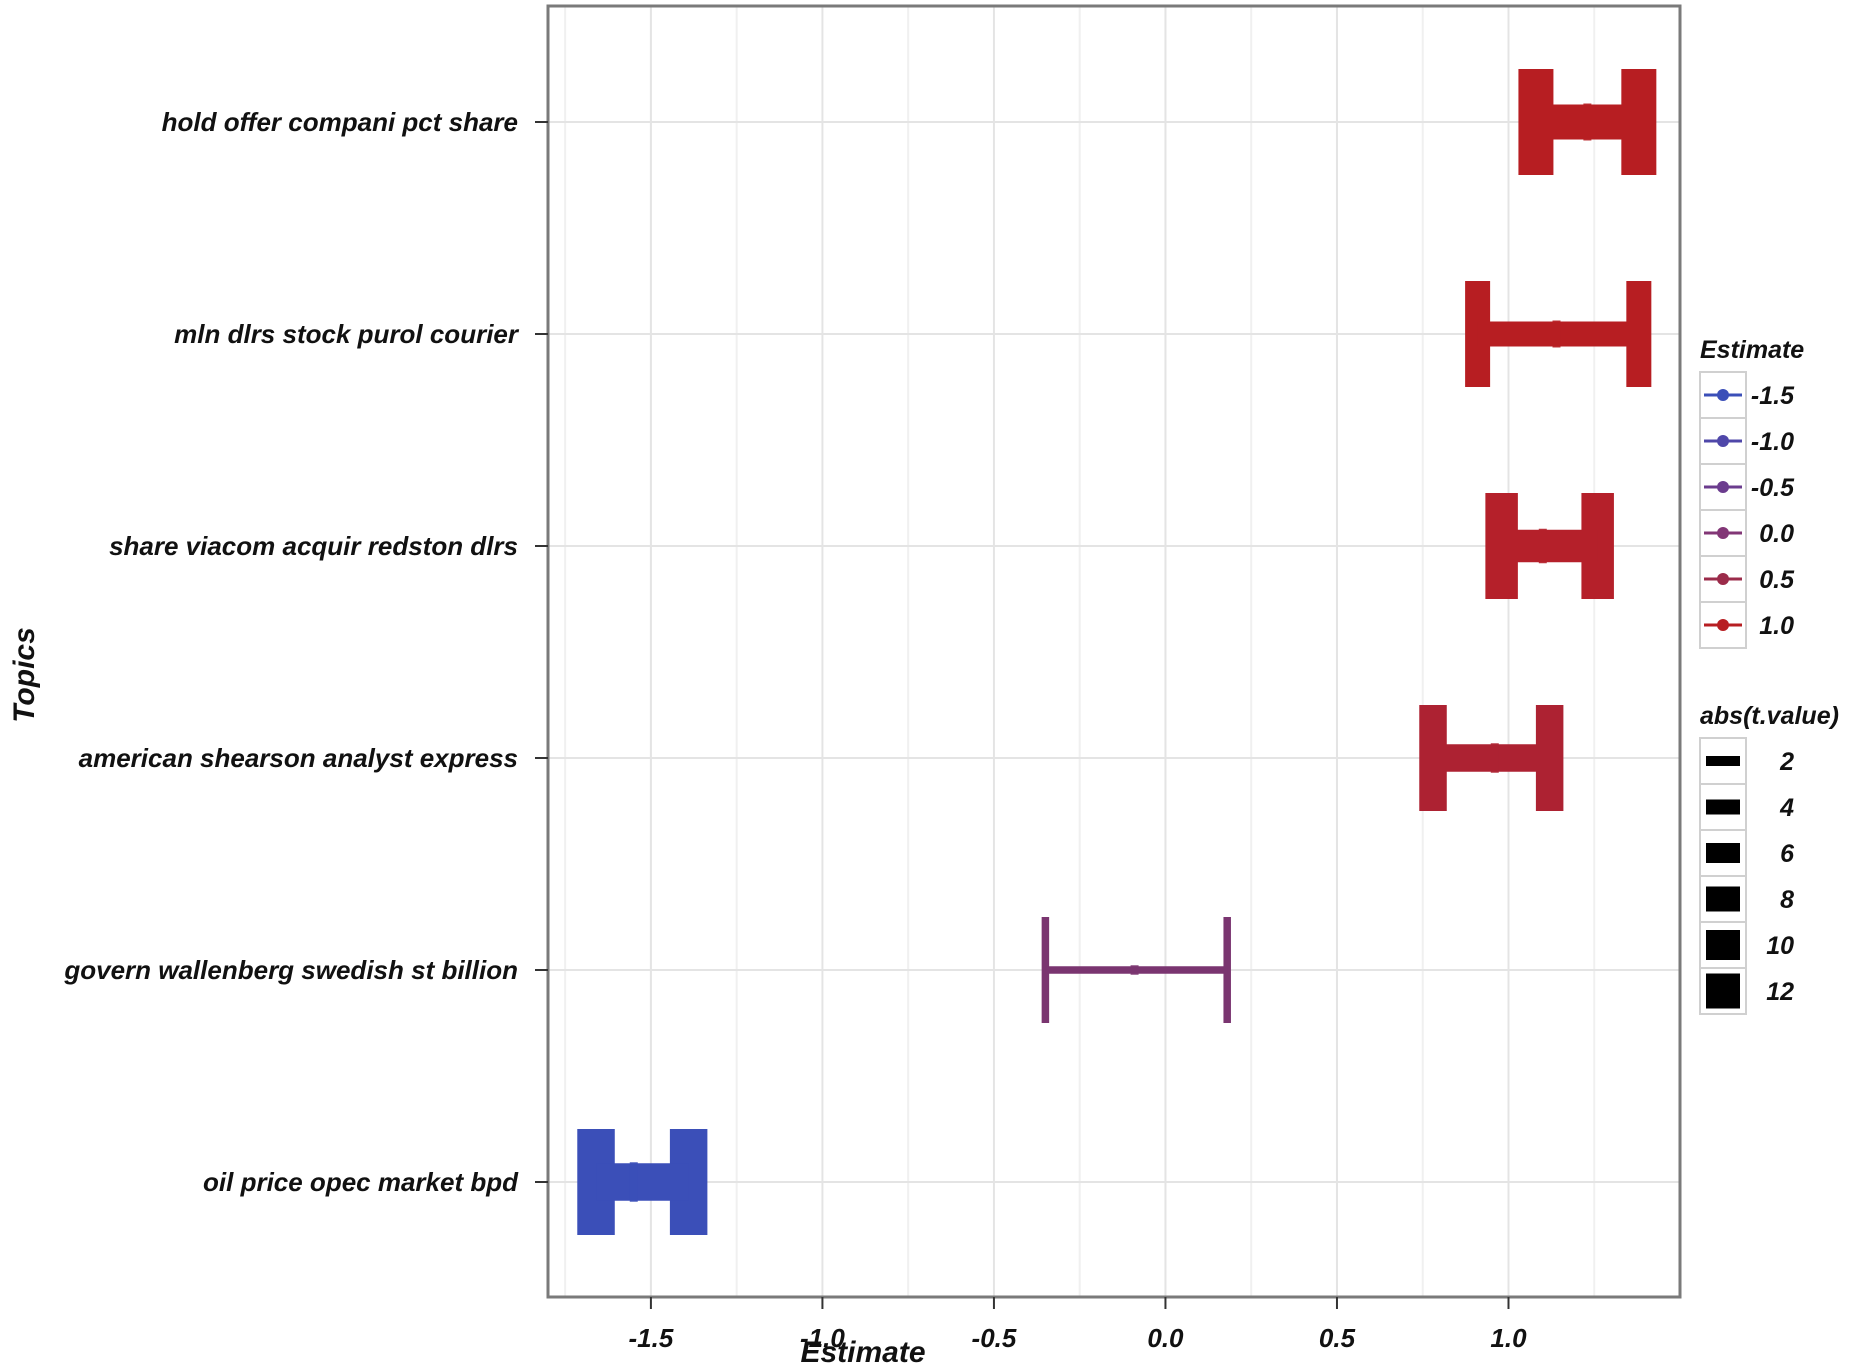 Image resolution: width=1860 pixels, height=1372 pixels. What do you see at coordinates (1747, 487) in the screenshot?
I see `legend-estimate-item: -0.5` at bounding box center [1747, 487].